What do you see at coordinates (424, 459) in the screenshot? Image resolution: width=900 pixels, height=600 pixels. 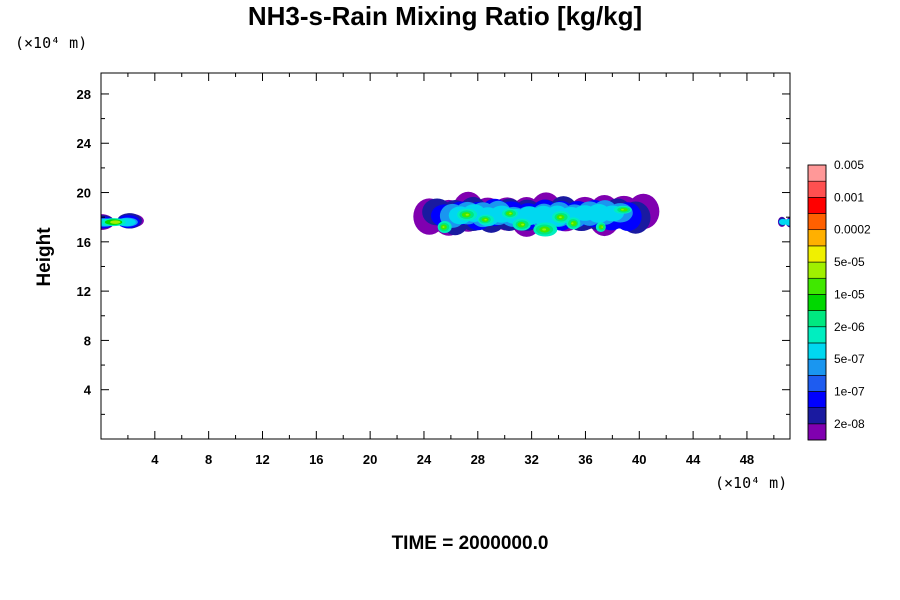 I see `x-tick-label: 24` at bounding box center [424, 459].